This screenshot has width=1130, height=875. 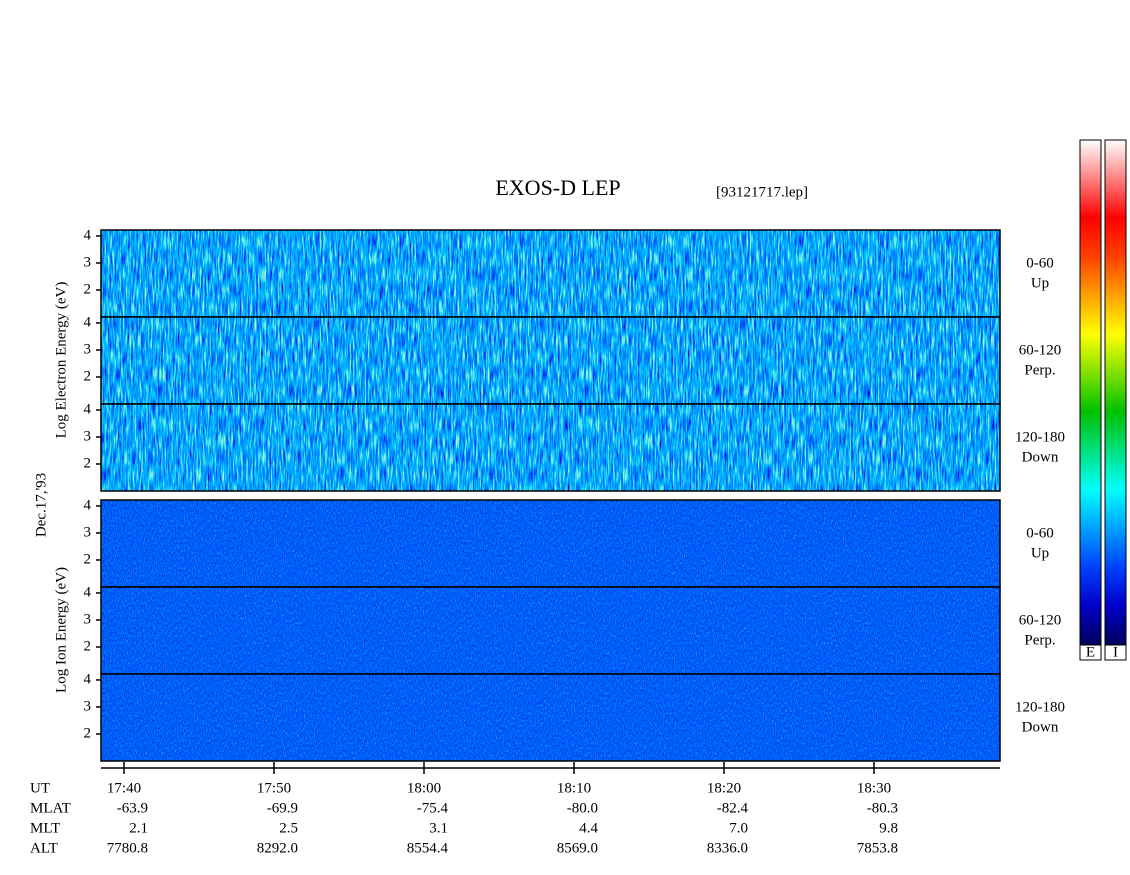 I want to click on x-tick-label: 18:30, so click(x=874, y=788).